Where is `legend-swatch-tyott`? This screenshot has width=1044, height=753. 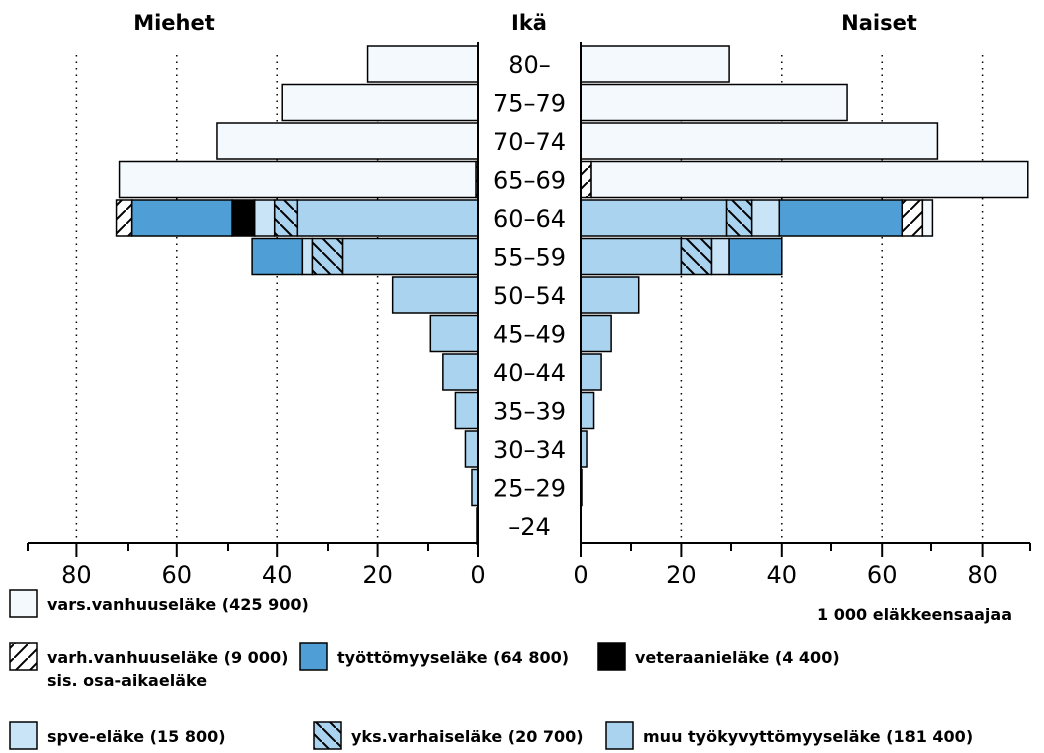 legend-swatch-tyott is located at coordinates (313, 656).